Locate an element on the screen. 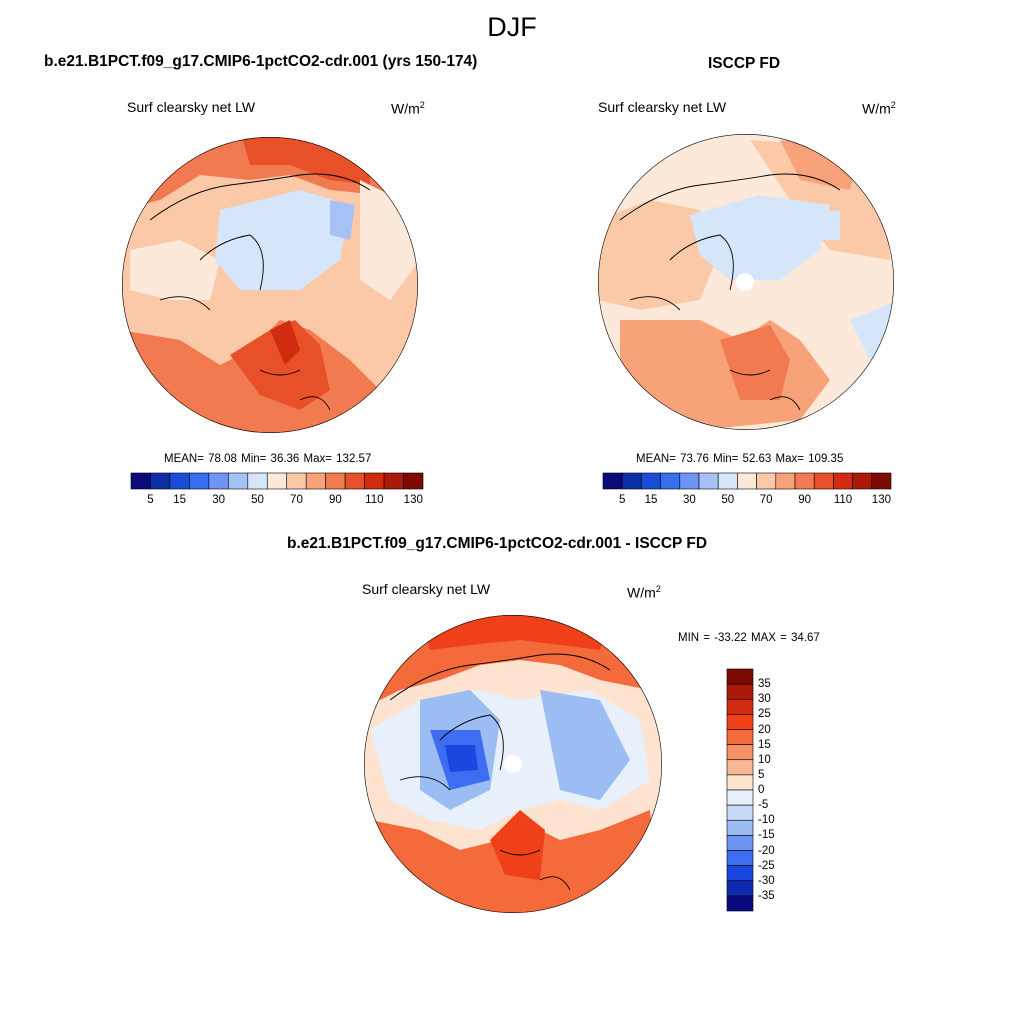 This screenshot has width=1024, height=1024. panel2-units: W/m2 is located at coordinates (879, 108).